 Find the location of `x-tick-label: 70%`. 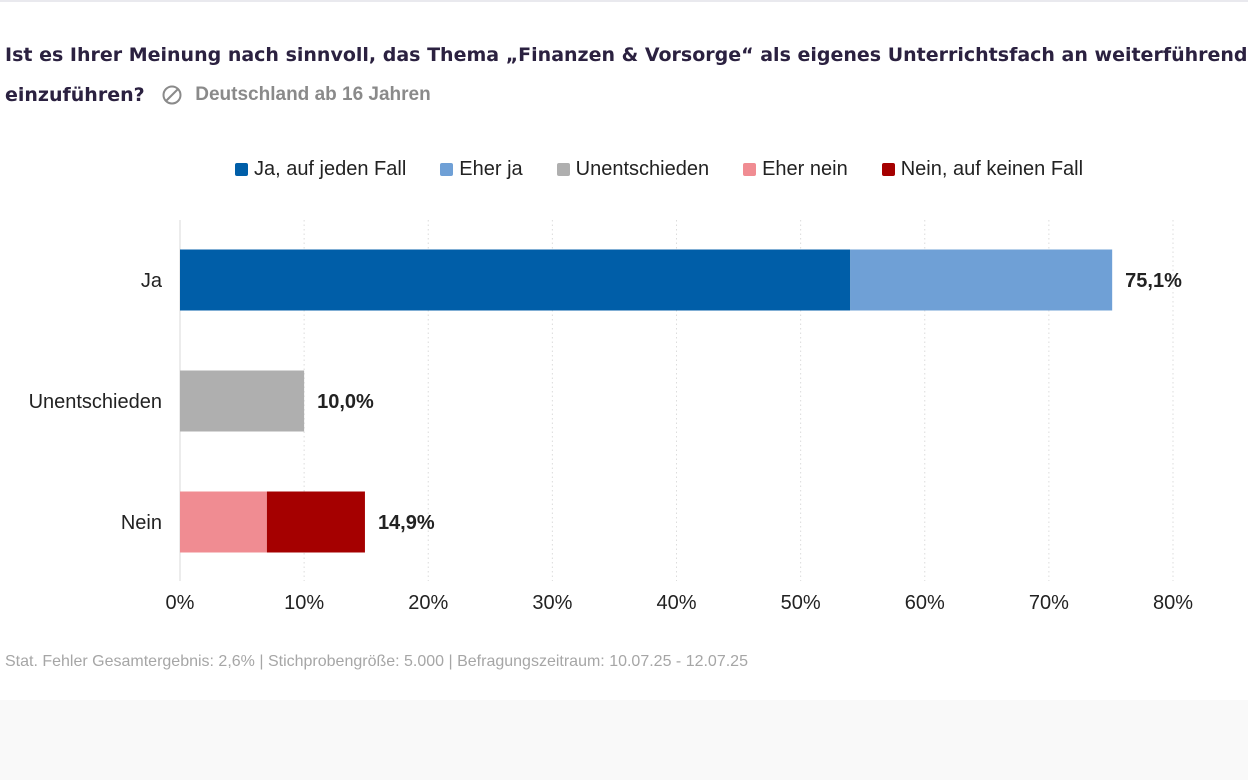

x-tick-label: 70% is located at coordinates (1049, 603).